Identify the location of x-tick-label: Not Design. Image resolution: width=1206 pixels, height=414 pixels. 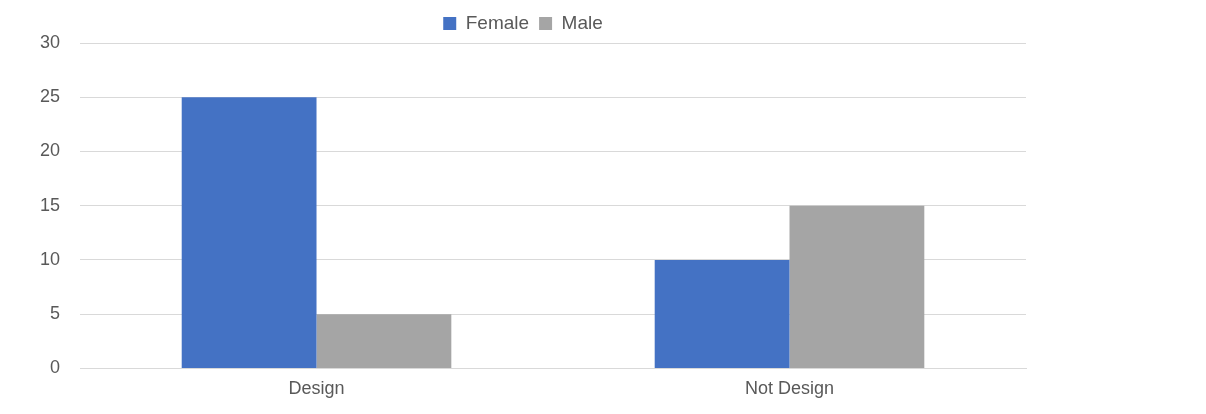
(789, 388).